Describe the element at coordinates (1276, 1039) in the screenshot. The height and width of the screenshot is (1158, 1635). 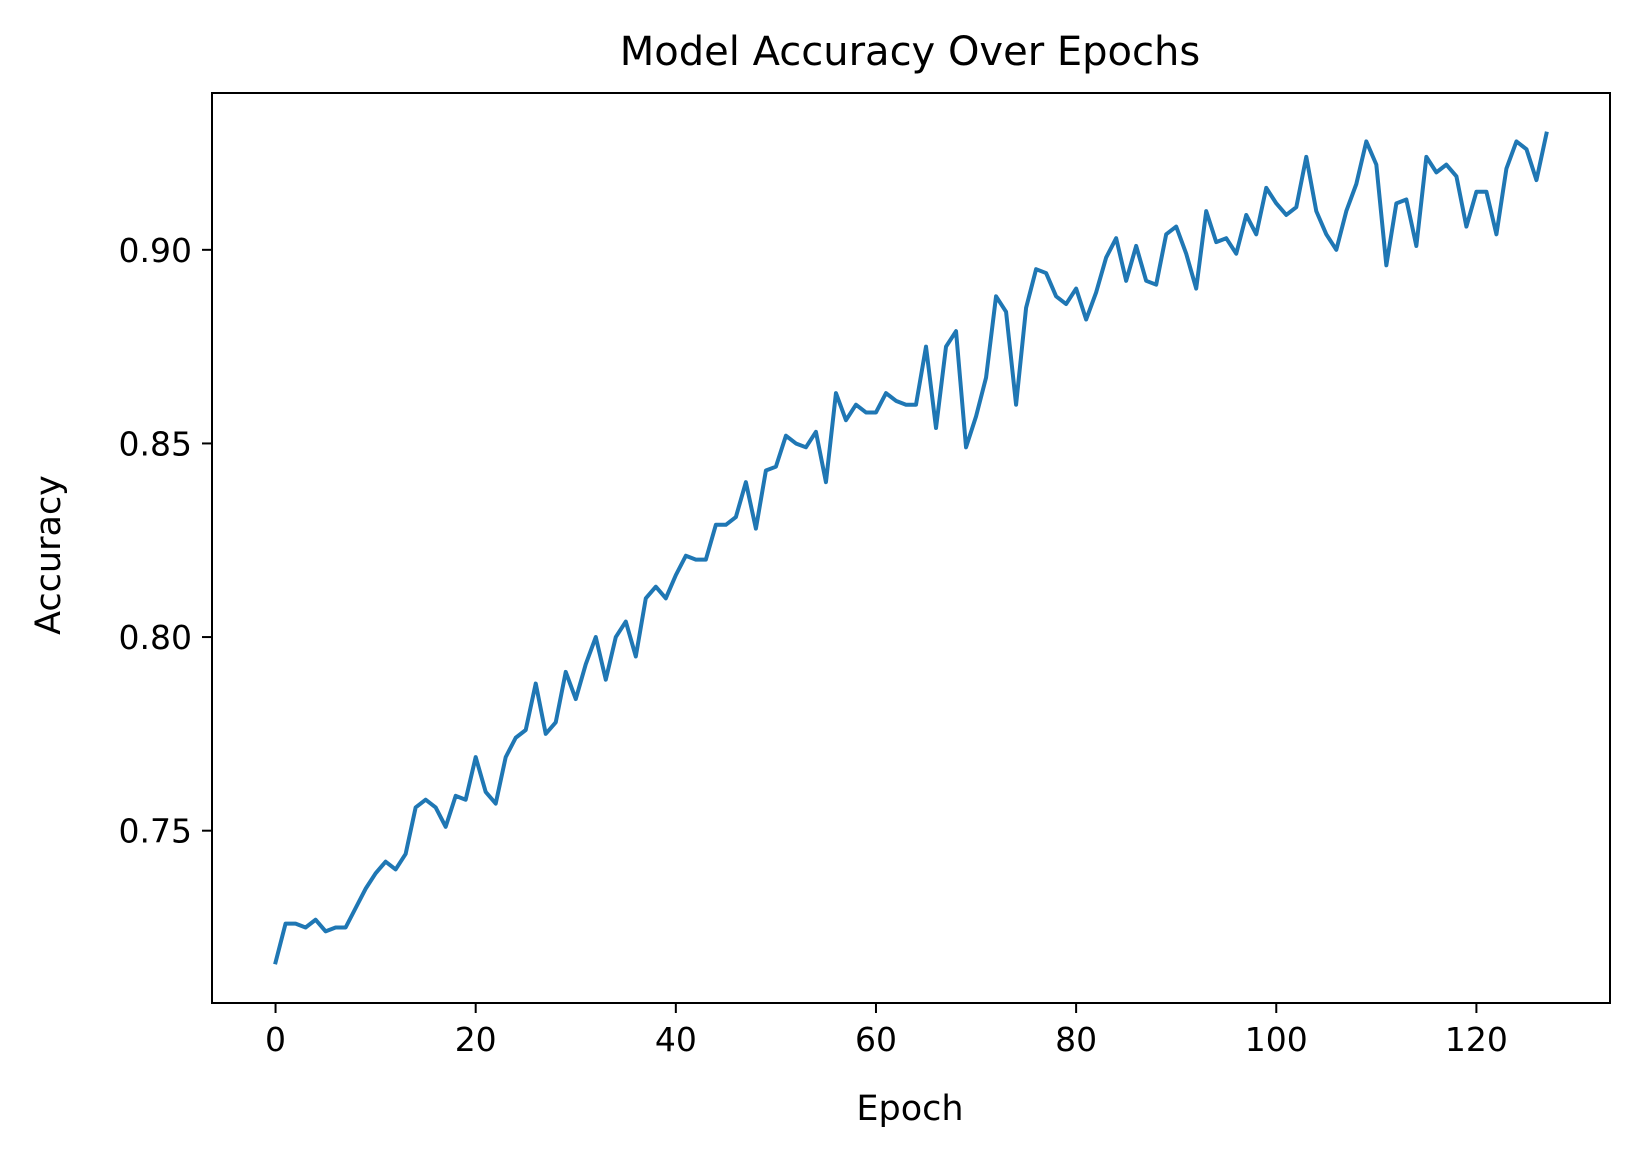
I see `x-tick-label: 100` at that location.